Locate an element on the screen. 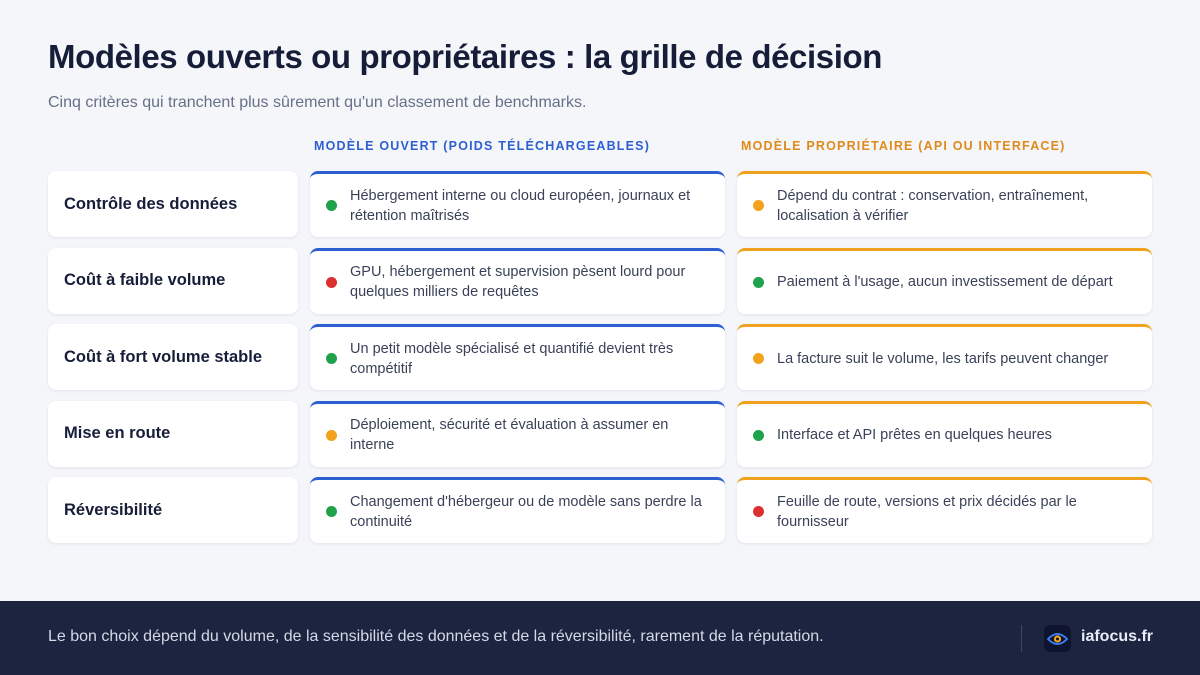  footer-divider is located at coordinates (1021, 638).